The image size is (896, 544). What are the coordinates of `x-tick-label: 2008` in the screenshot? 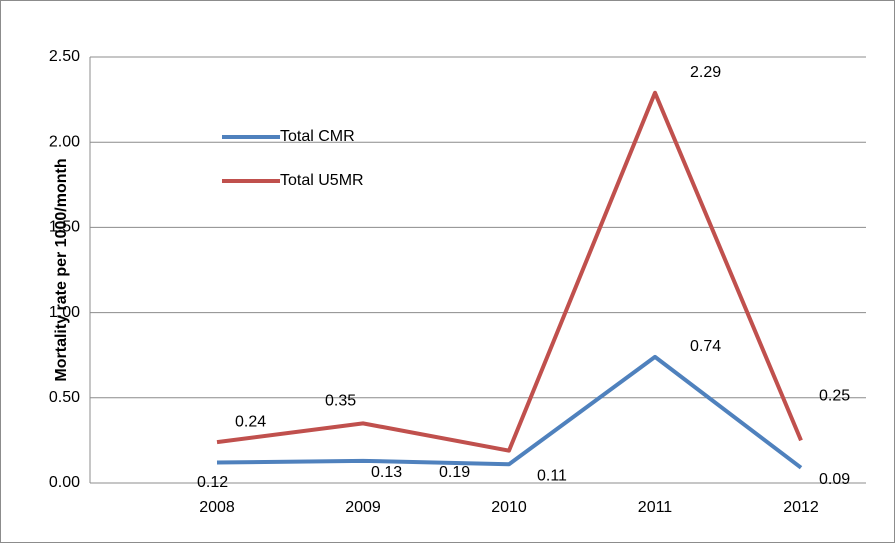 It's located at (217, 507).